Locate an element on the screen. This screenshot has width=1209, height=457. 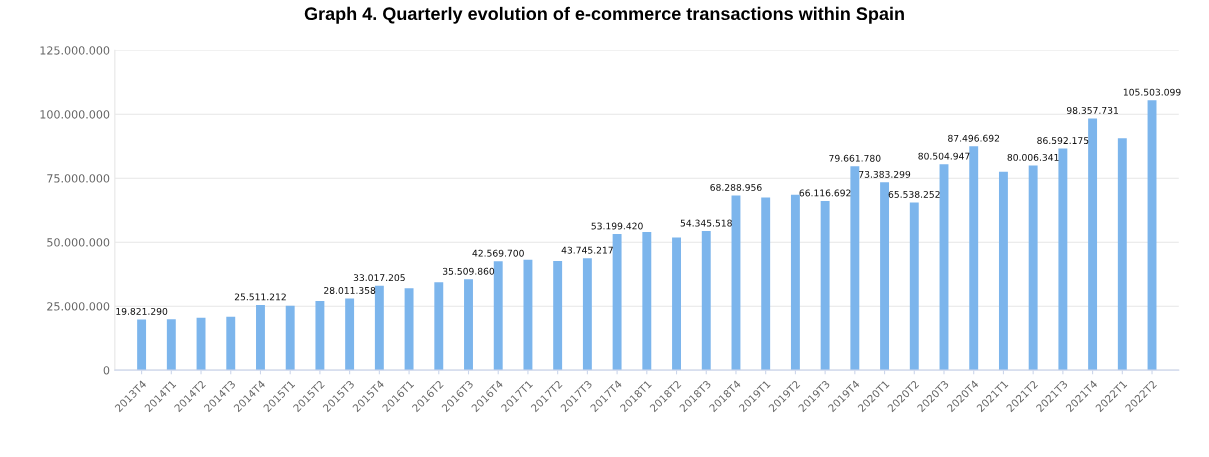
y-tick-label: 0 is located at coordinates (106, 370).